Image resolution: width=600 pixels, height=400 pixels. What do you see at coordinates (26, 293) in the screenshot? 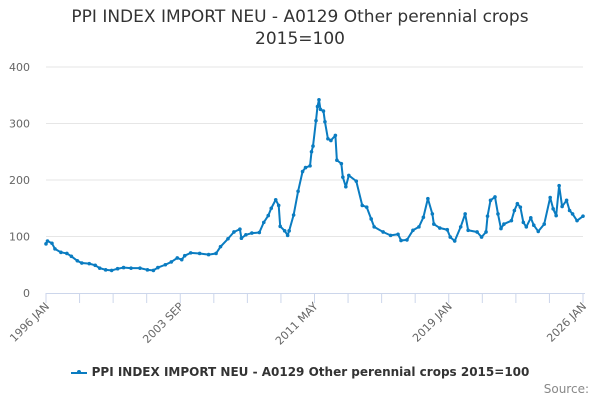
I see `y-tick-label: 0` at bounding box center [26, 293].